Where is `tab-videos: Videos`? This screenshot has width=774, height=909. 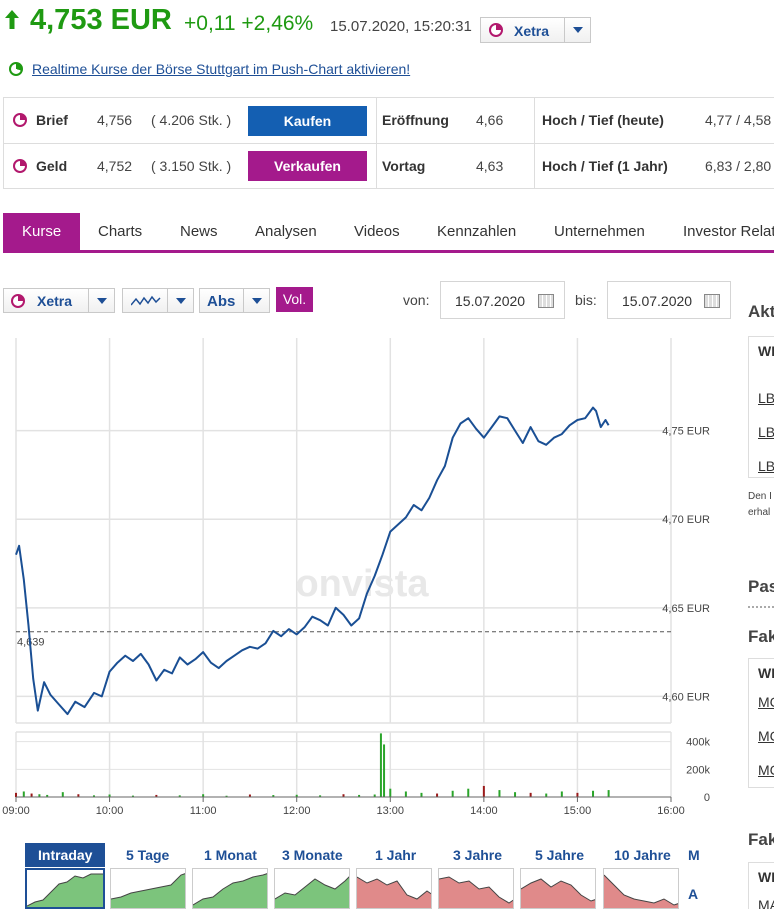
tab-videos: Videos is located at coordinates (377, 231).